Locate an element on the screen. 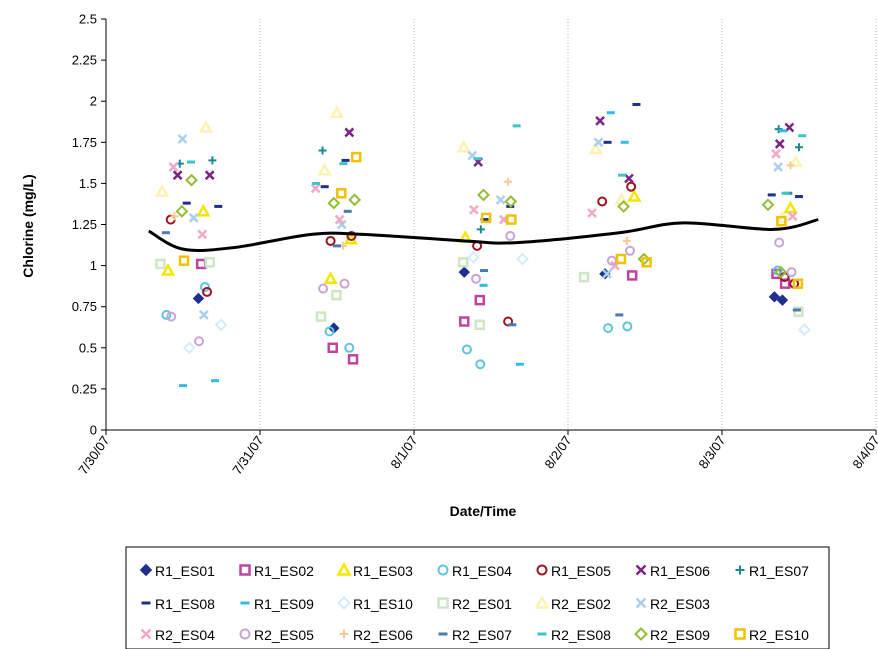  legend-item-r1-es06: R1_ES06 is located at coordinates (672, 571).